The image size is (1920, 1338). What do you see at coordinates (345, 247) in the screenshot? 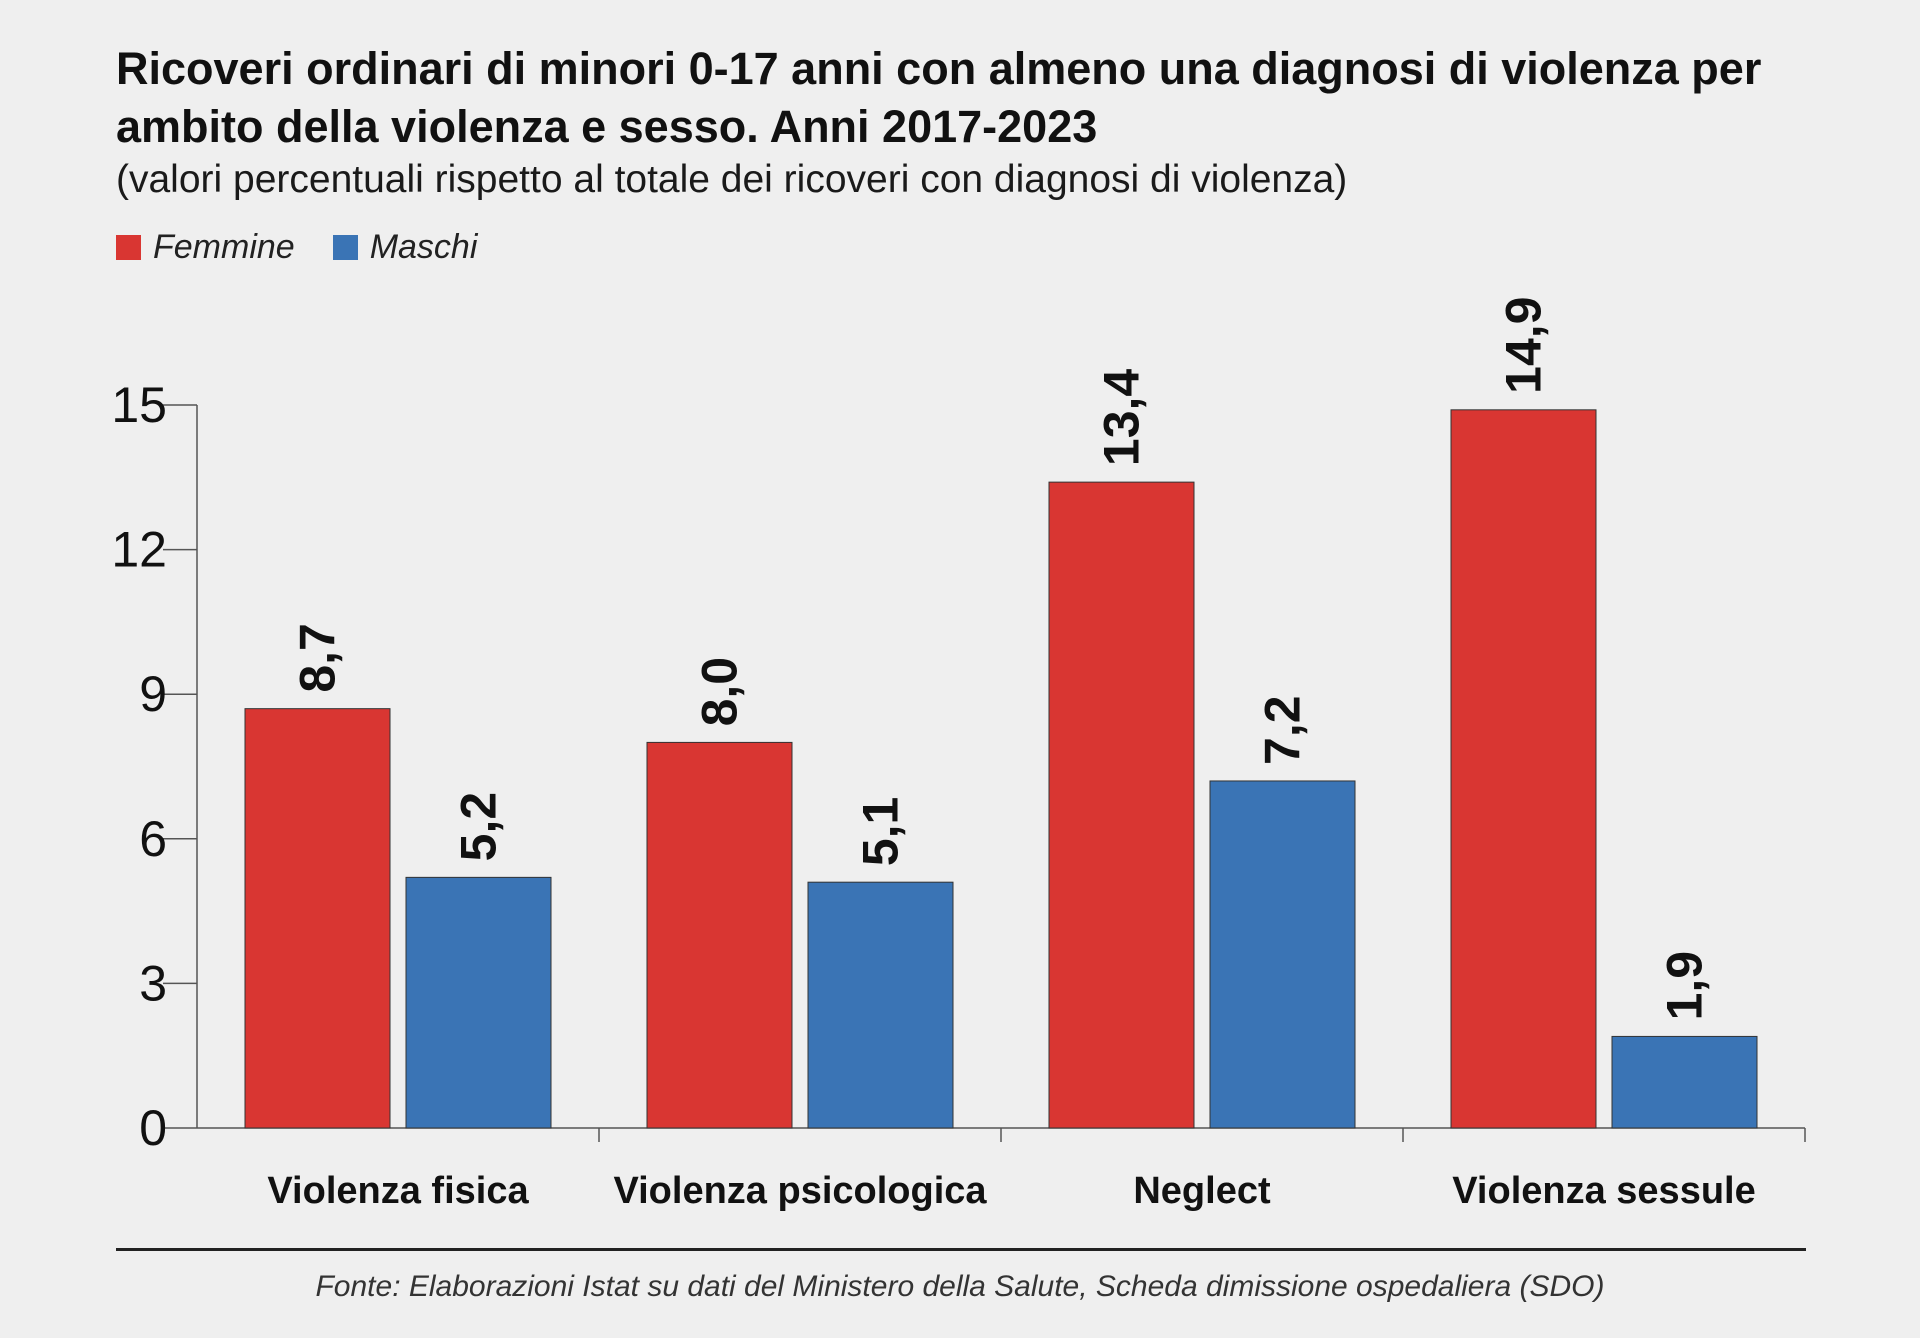
I see `legend-swatch-maschi` at bounding box center [345, 247].